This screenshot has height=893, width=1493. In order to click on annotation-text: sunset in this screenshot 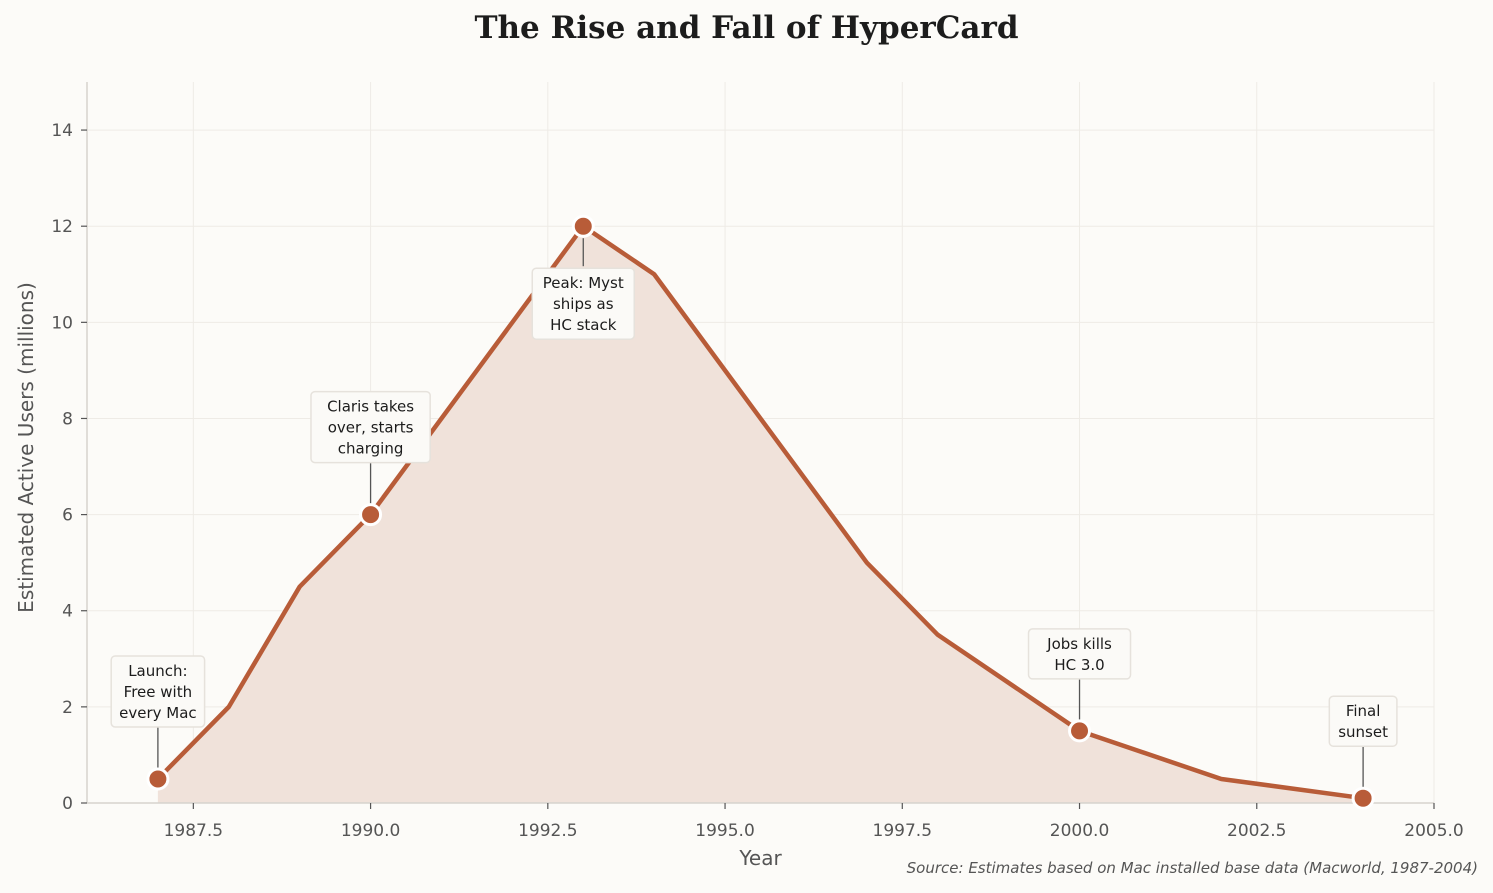, I will do `click(1363, 732)`.